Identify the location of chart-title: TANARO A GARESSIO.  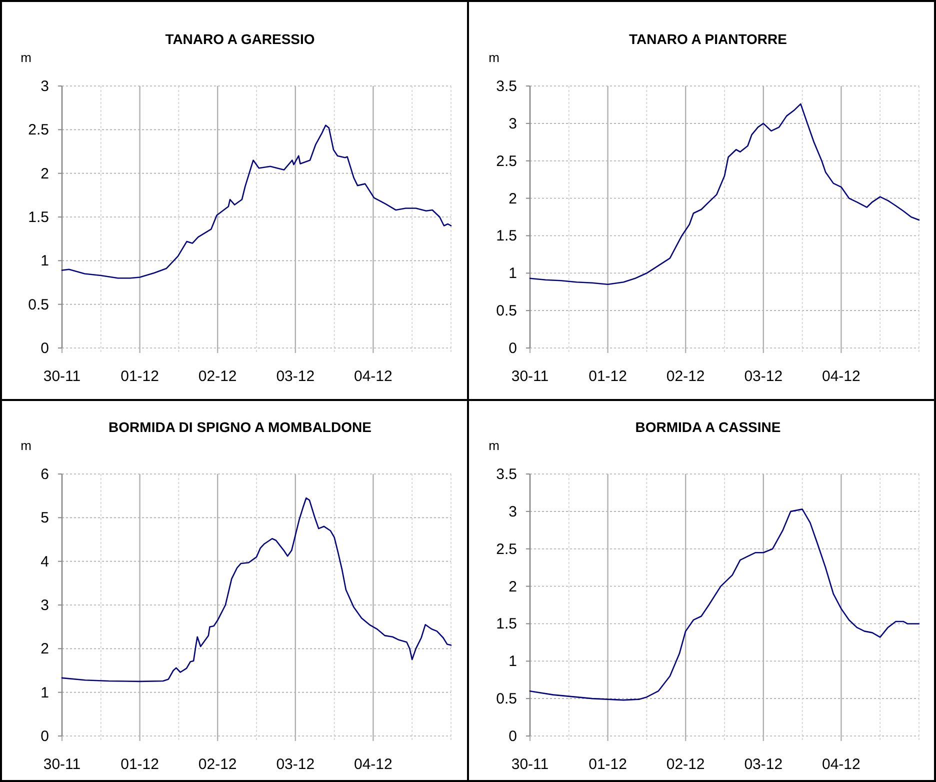
(240, 39).